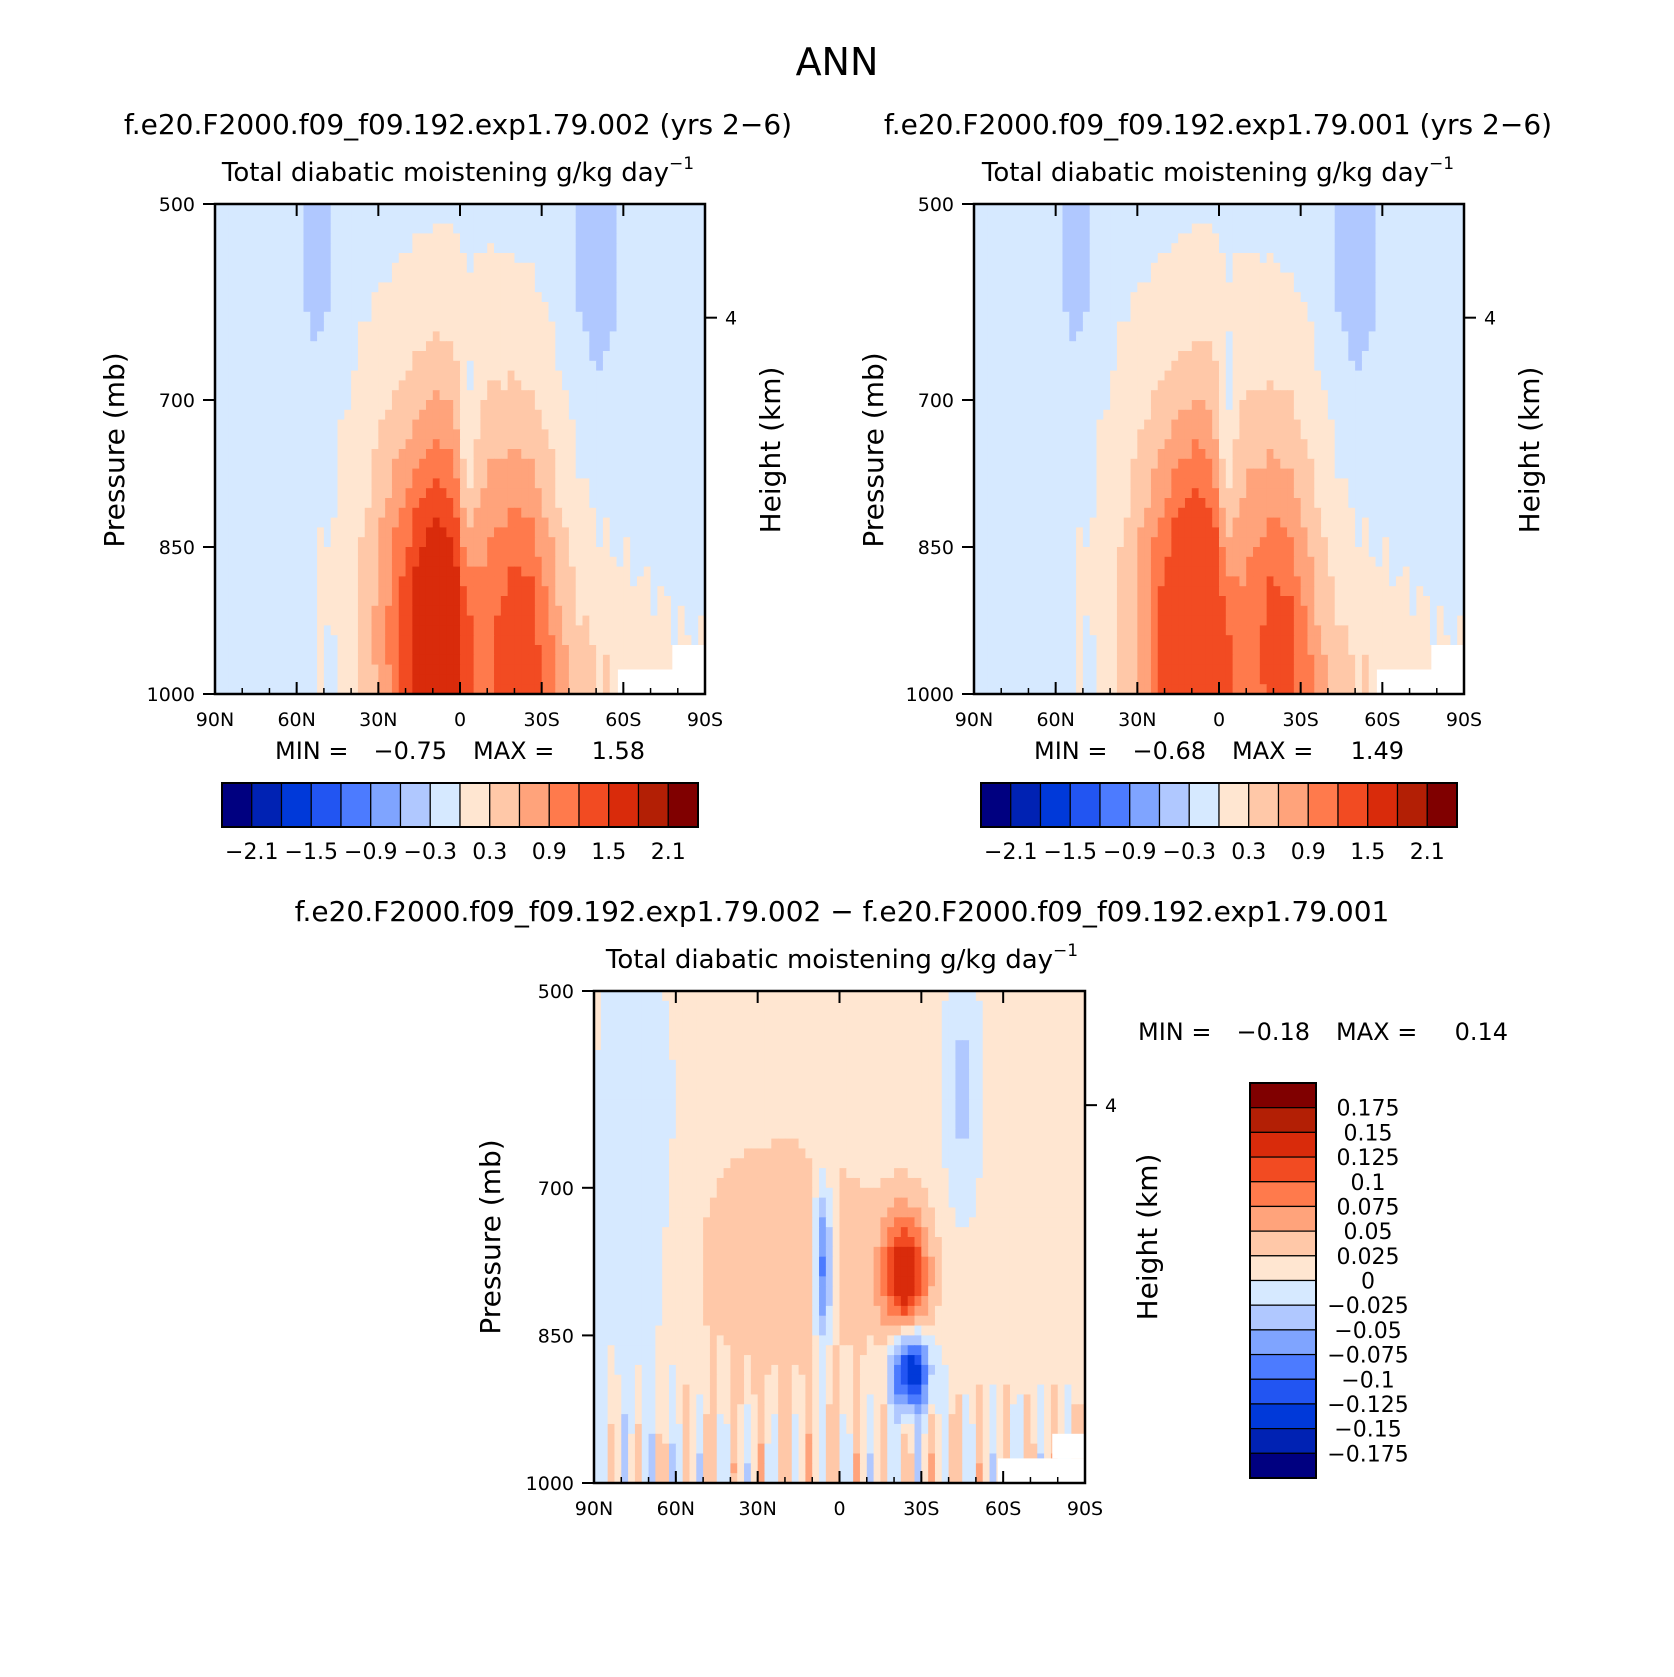 The height and width of the screenshot is (1677, 1674). What do you see at coordinates (177, 401) in the screenshot?
I see `y-tick-label: 700` at bounding box center [177, 401].